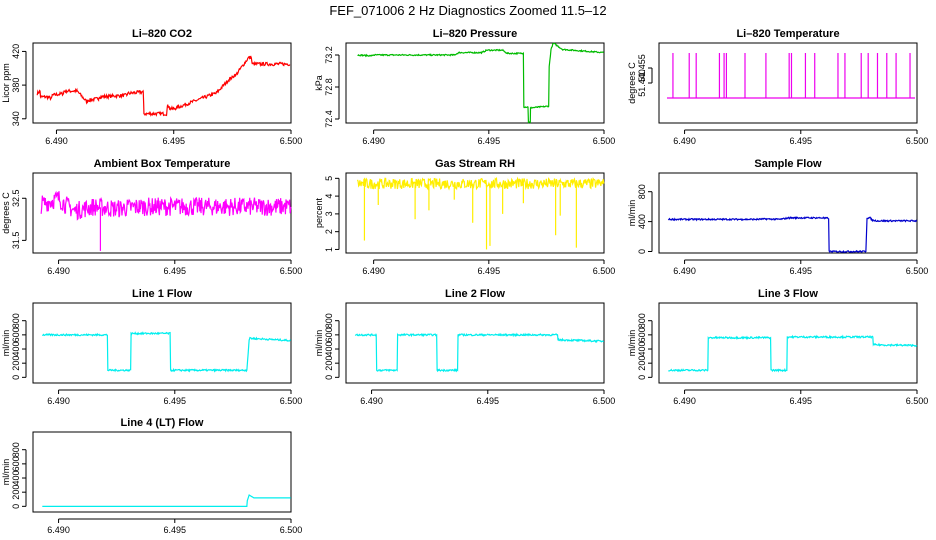  Describe the element at coordinates (329, 196) in the screenshot. I see `y-tick-label: 4` at that location.